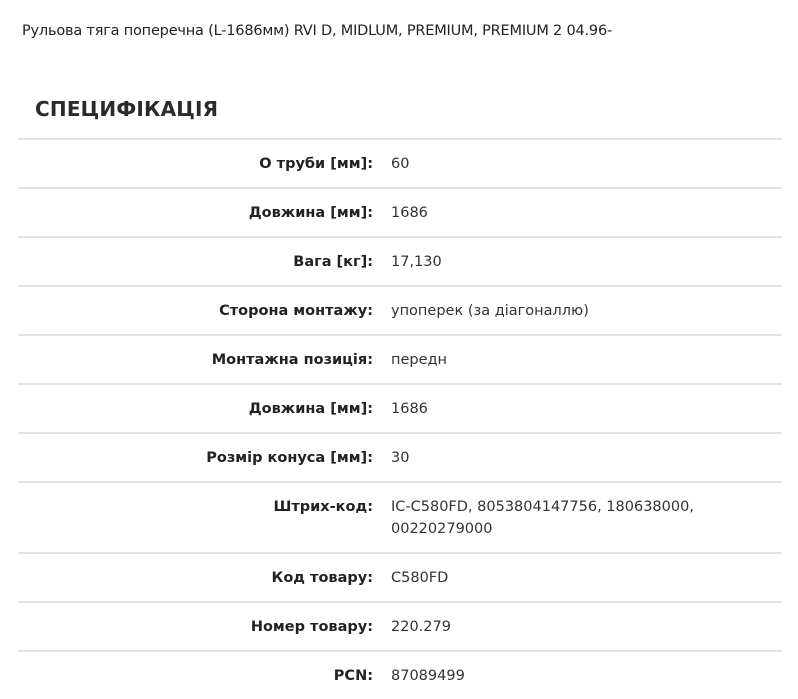 Image resolution: width=798 pixels, height=699 pixels. Describe the element at coordinates (311, 627) in the screenshot. I see `spec-label: Номер товару:` at that location.